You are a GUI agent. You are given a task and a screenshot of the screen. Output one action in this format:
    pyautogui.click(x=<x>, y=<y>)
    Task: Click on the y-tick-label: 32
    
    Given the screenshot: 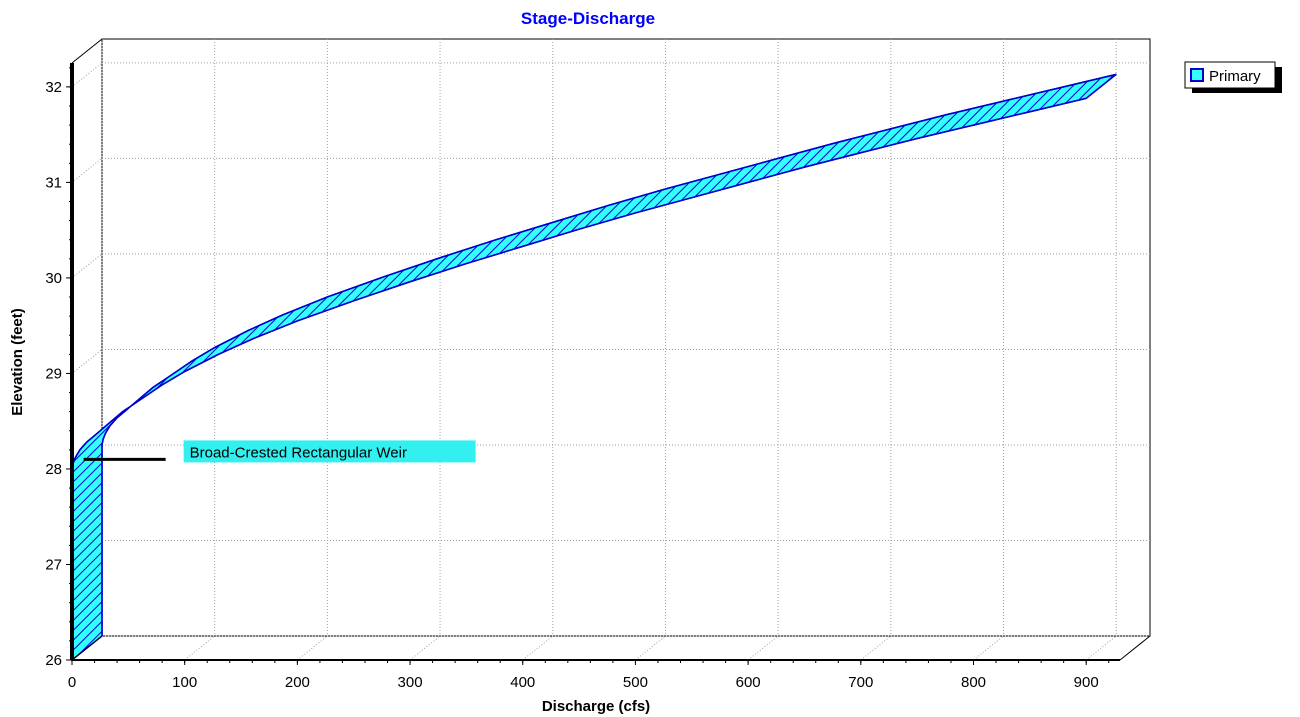 What is the action you would take?
    pyautogui.click(x=53, y=87)
    